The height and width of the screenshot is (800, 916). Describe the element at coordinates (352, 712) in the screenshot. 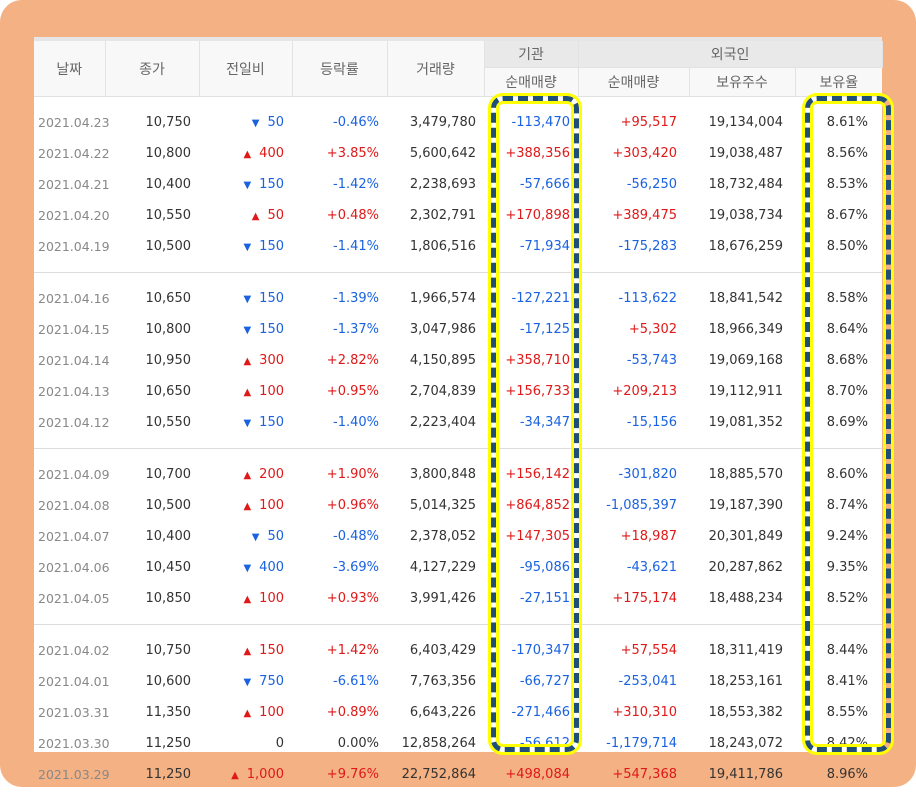

I see `change-rate: +0.89%` at that location.